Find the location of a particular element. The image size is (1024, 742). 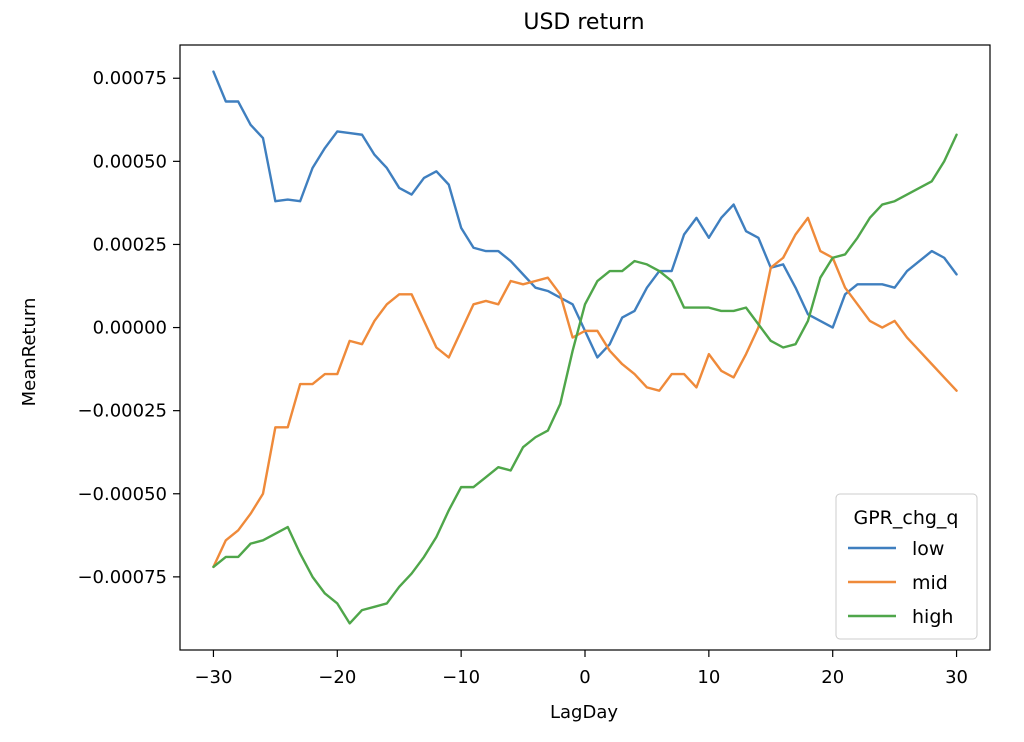

legend-label-high: high is located at coordinates (932, 617).